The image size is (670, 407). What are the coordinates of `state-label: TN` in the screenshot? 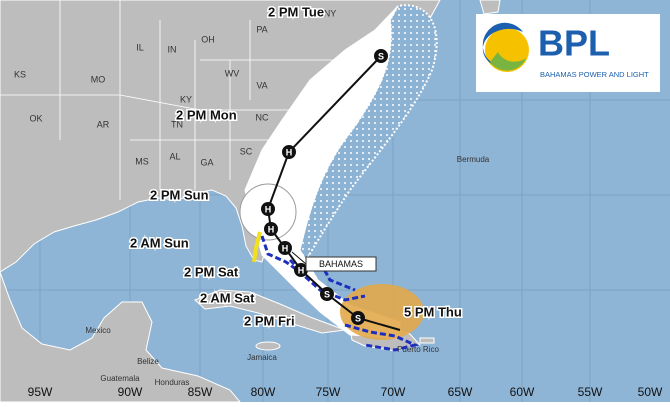 It's located at (177, 124).